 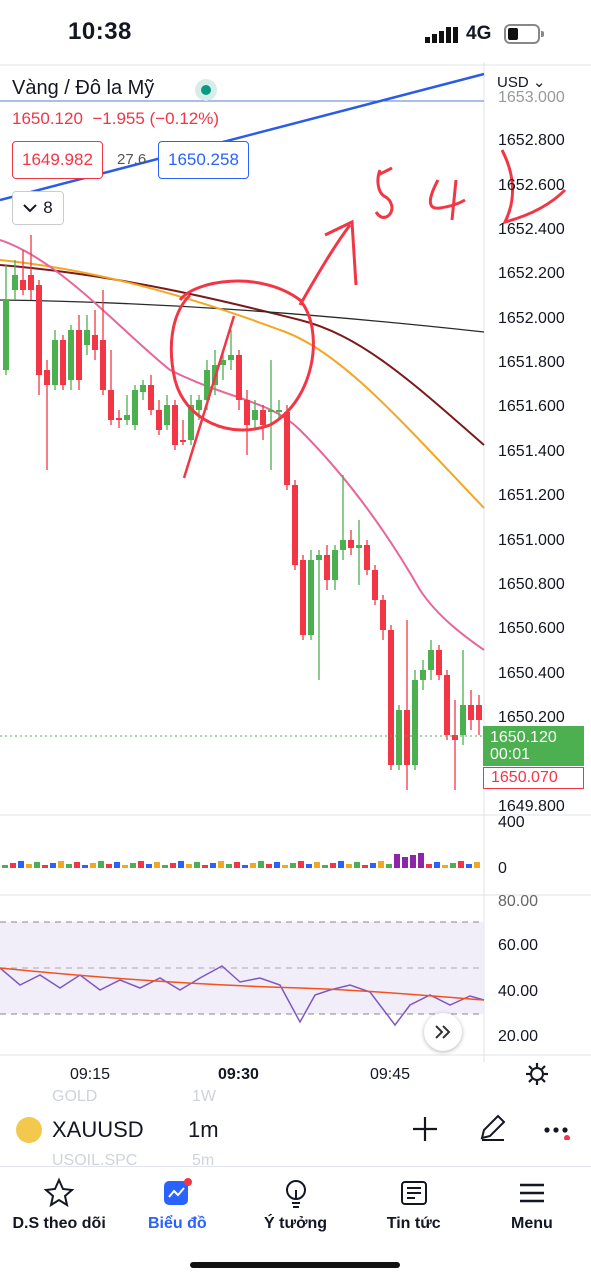 What do you see at coordinates (492, 1128) in the screenshot?
I see `pen-icon` at bounding box center [492, 1128].